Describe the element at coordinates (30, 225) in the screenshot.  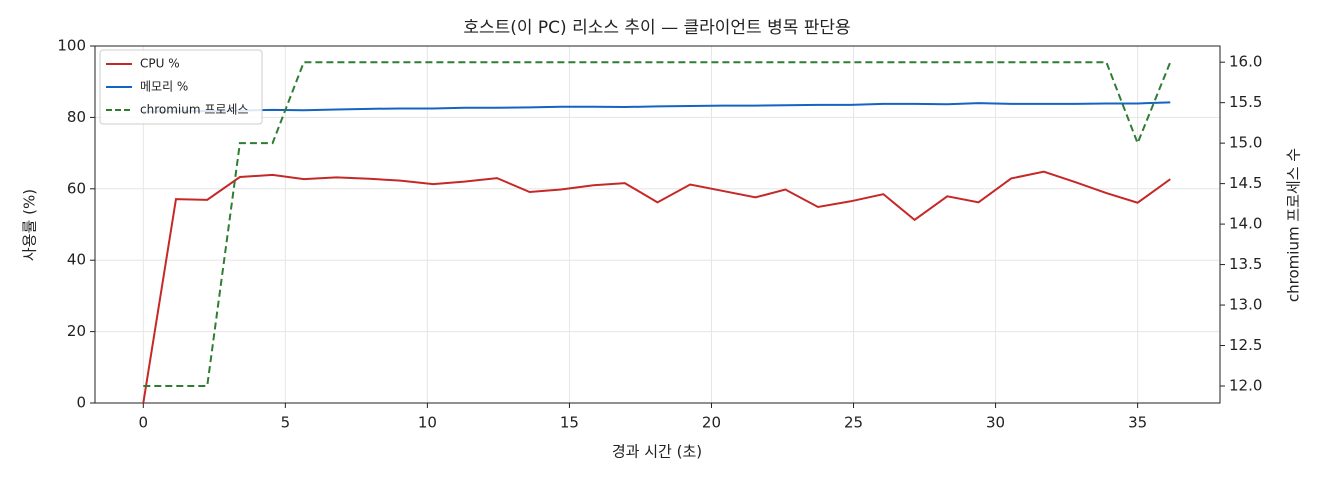
I see `y-axis-label: 사용률 (%)` at that location.